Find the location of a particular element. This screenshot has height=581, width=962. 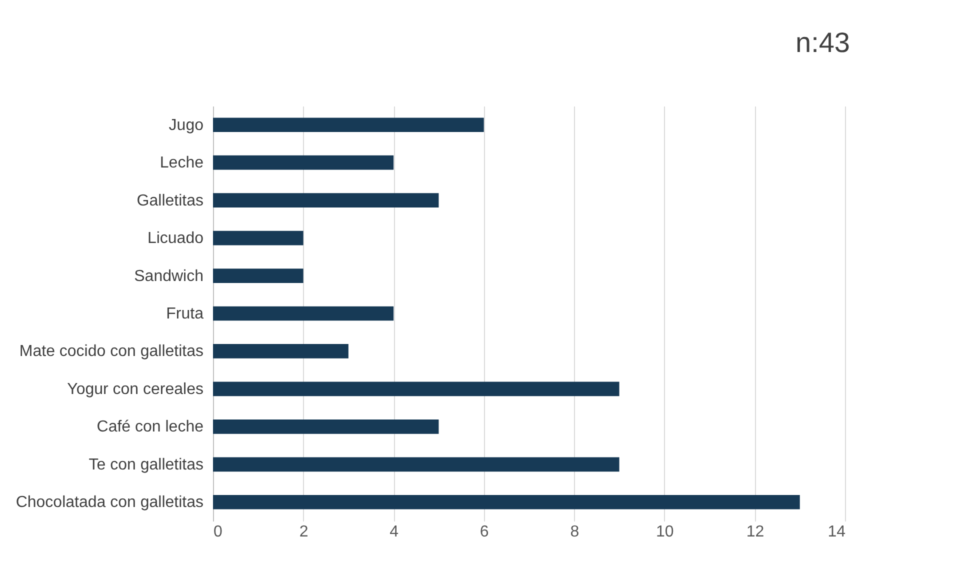

x-tick-label: 14 is located at coordinates (837, 532).